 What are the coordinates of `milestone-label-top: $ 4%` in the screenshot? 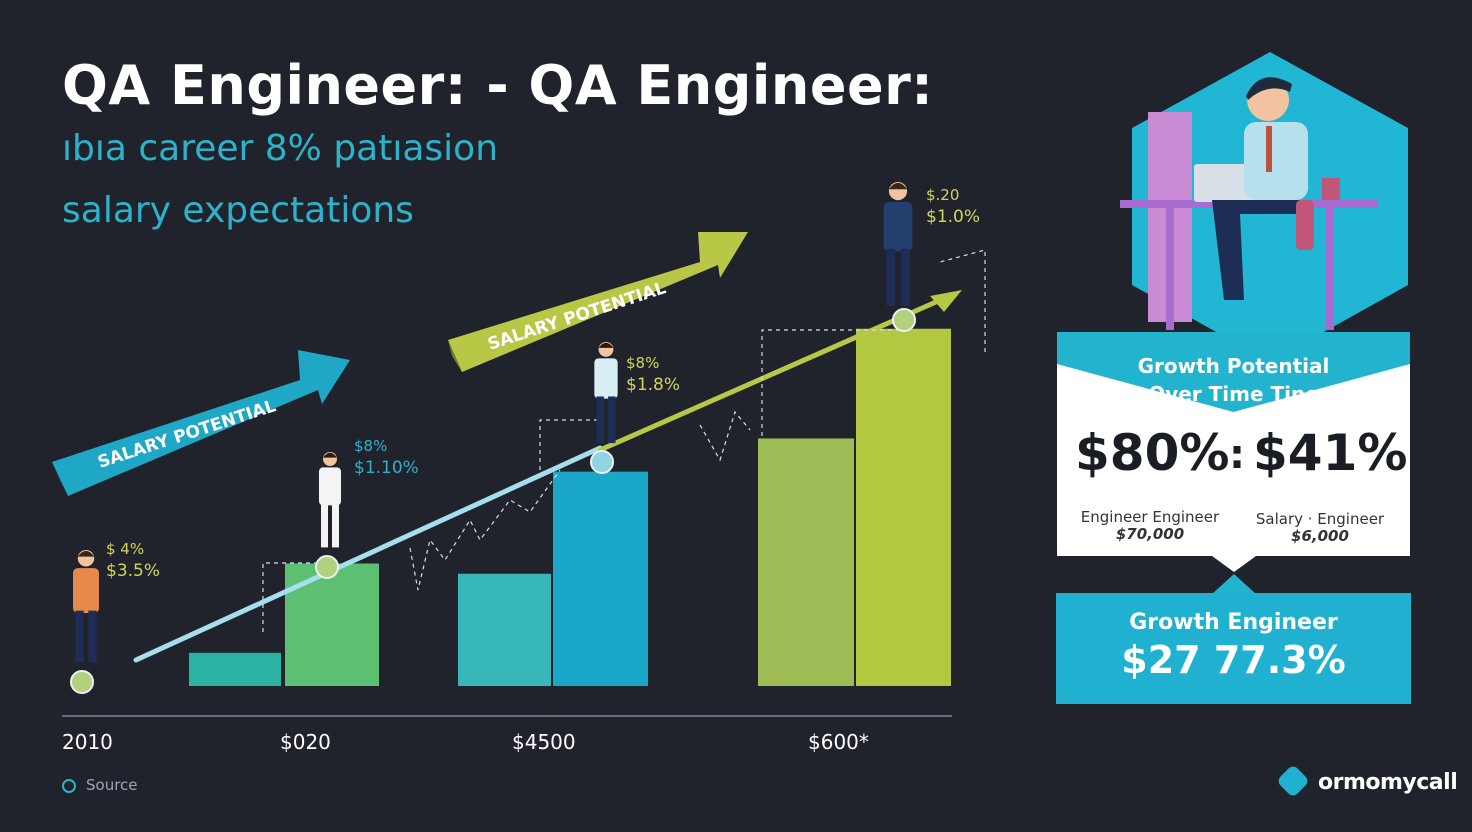 It's located at (125, 549).